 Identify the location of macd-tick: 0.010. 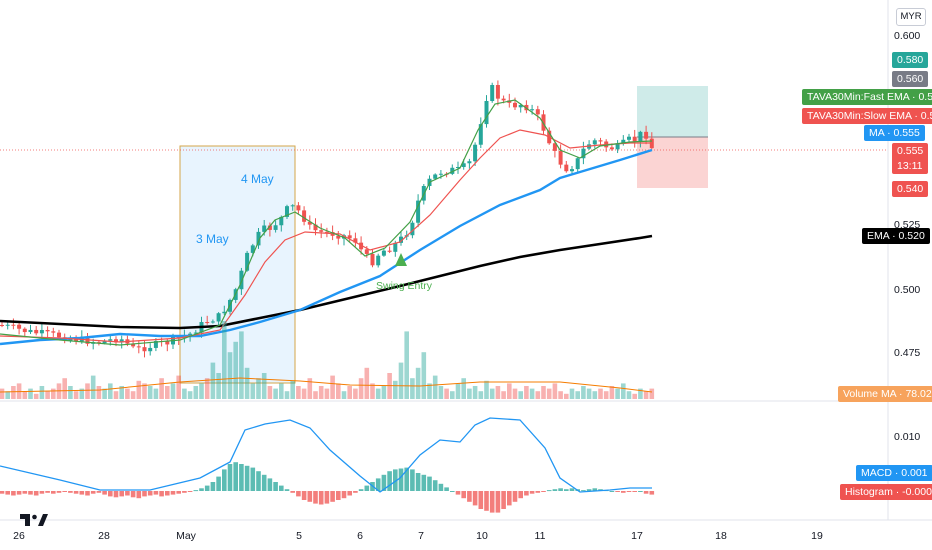
(907, 437).